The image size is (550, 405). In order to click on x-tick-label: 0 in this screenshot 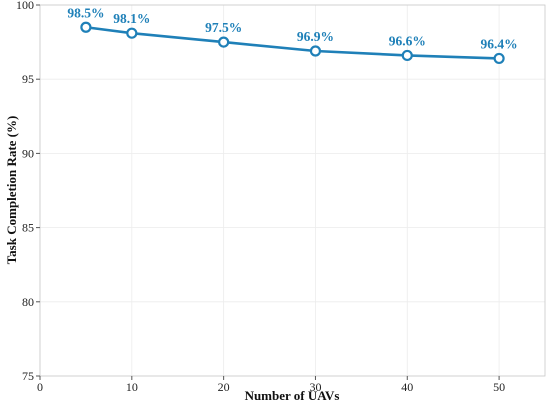, I will do `click(40, 387)`.